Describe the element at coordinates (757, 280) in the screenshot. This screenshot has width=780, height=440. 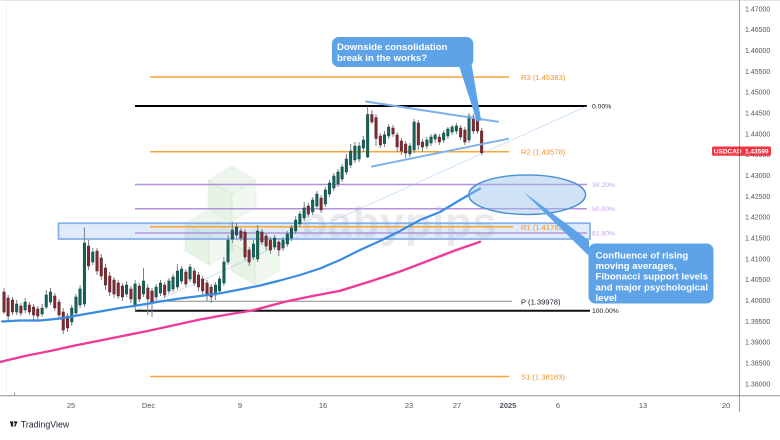
I see `svg-text: 1.40500` at that location.